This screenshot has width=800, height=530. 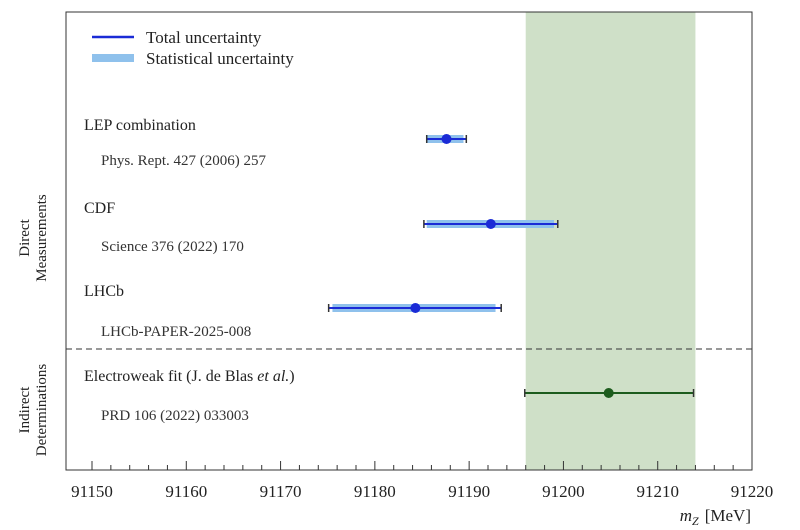 I want to click on lep-marker, so click(x=446, y=139).